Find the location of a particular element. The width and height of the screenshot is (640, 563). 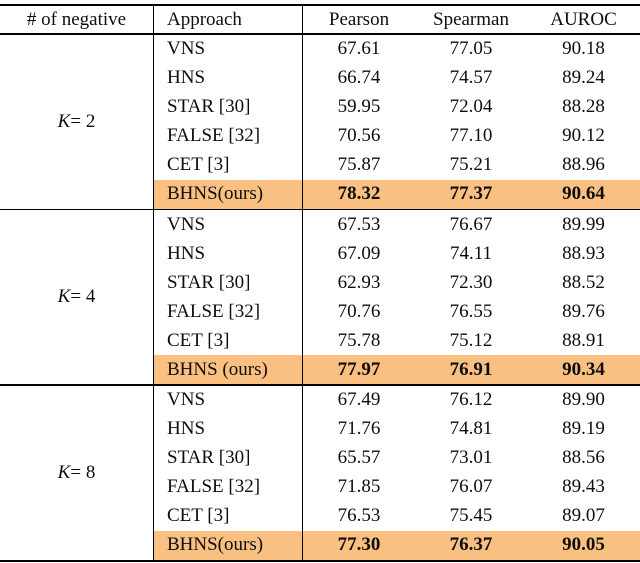

auroc-cell: 90.34 is located at coordinates (583, 369).